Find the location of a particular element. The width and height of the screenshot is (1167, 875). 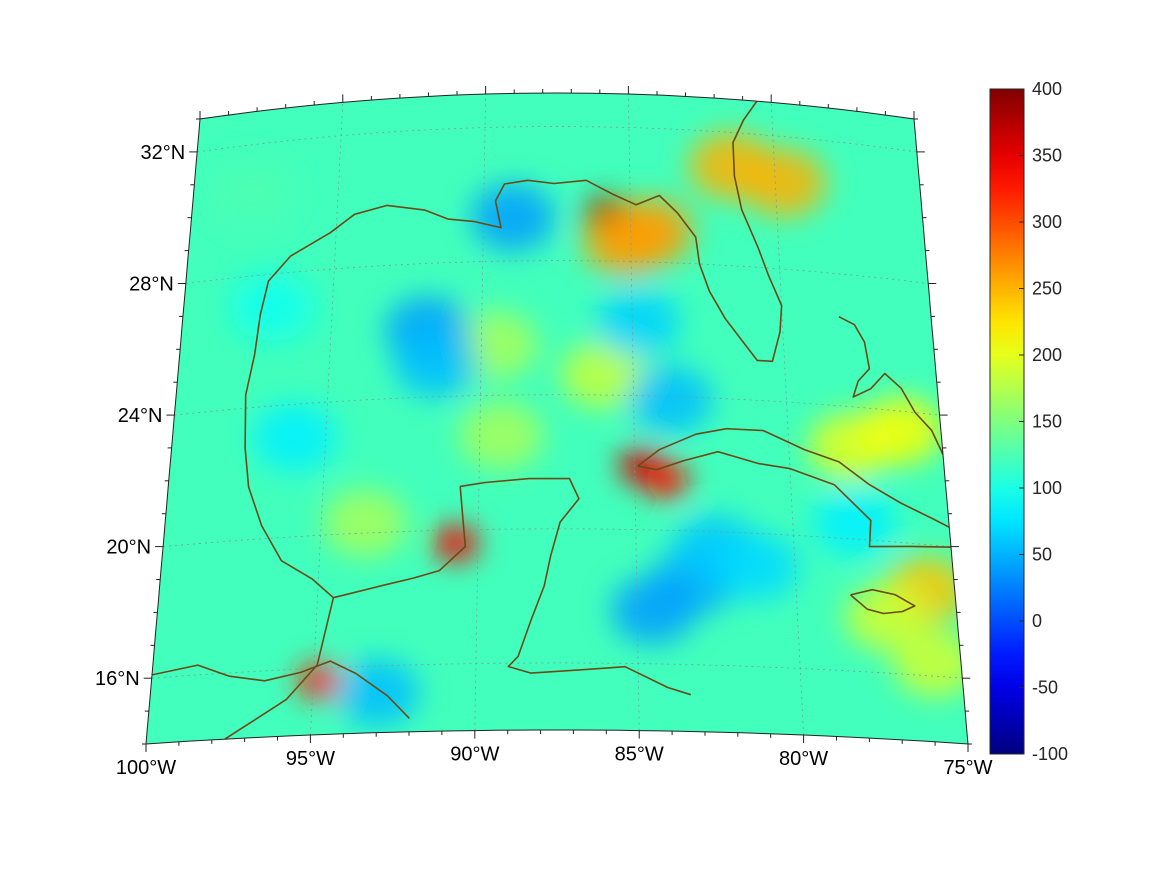

colorbar-tick-label: -50 is located at coordinates (1045, 688).